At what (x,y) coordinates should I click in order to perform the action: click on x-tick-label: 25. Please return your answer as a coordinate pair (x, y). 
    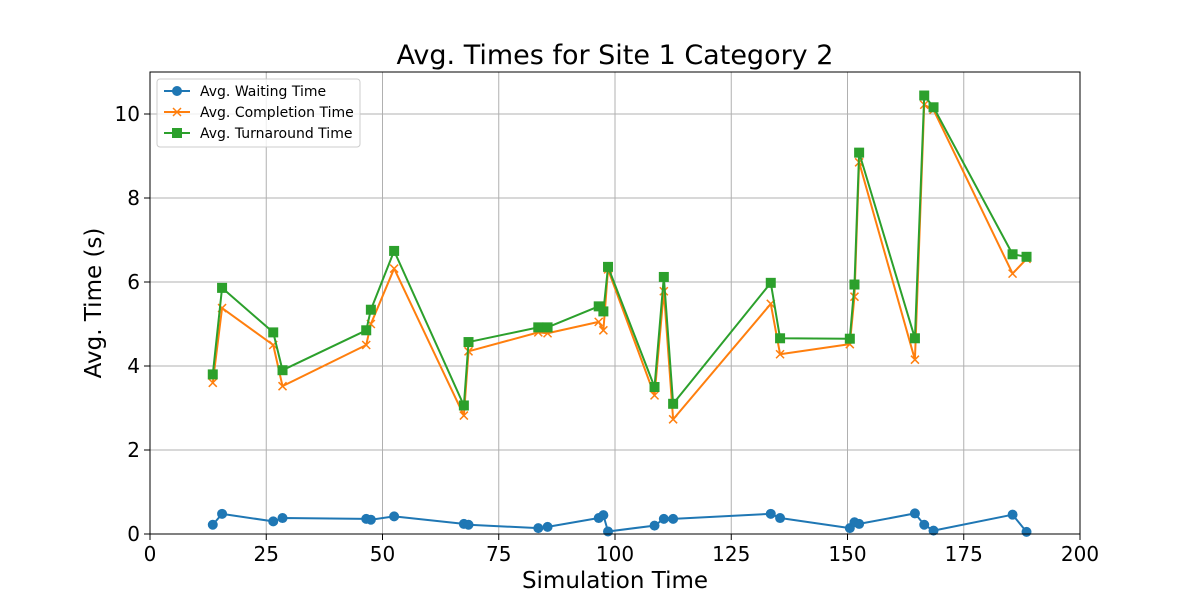
    Looking at the image, I should click on (266, 554).